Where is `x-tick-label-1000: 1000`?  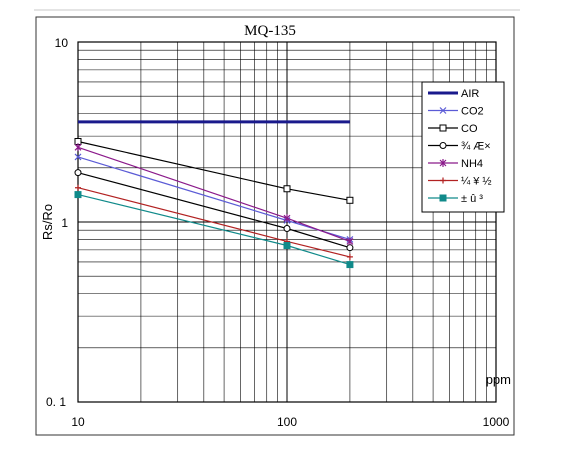
x-tick-label-1000: 1000 is located at coordinates (496, 422).